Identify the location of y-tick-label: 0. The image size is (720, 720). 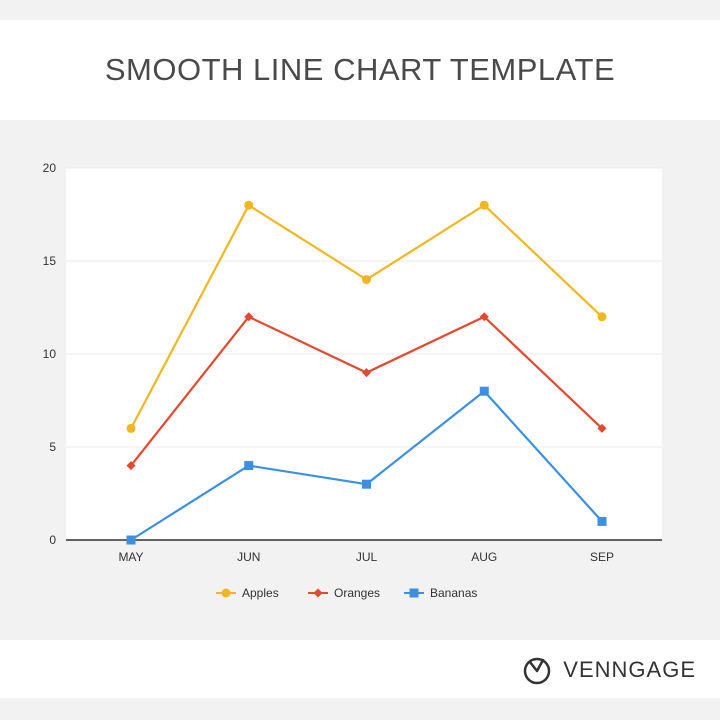
(52, 540).